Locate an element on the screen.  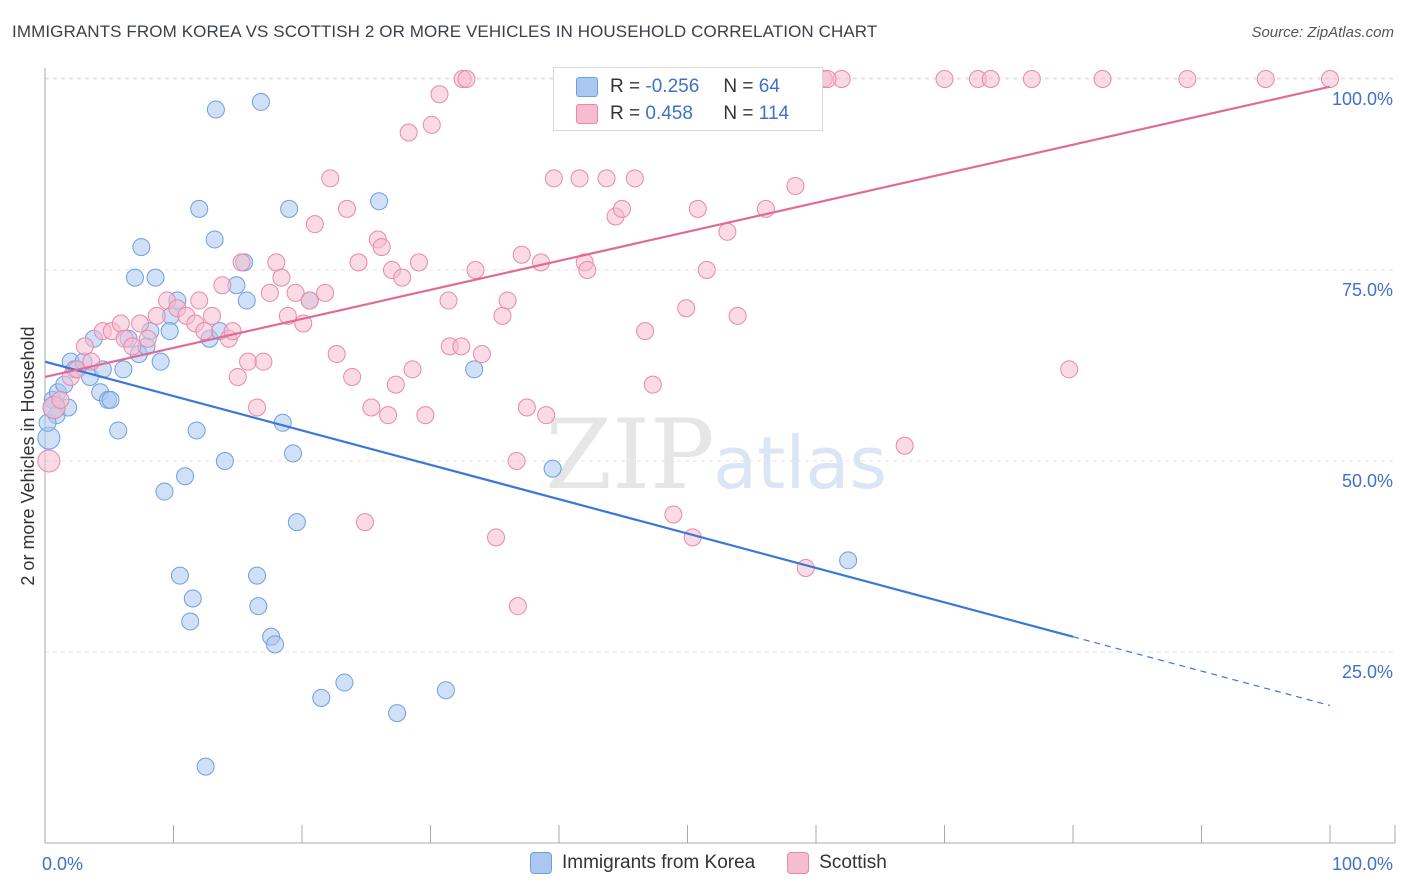
series-name-korea: Immigrants from Korea is located at coordinates (659, 862).